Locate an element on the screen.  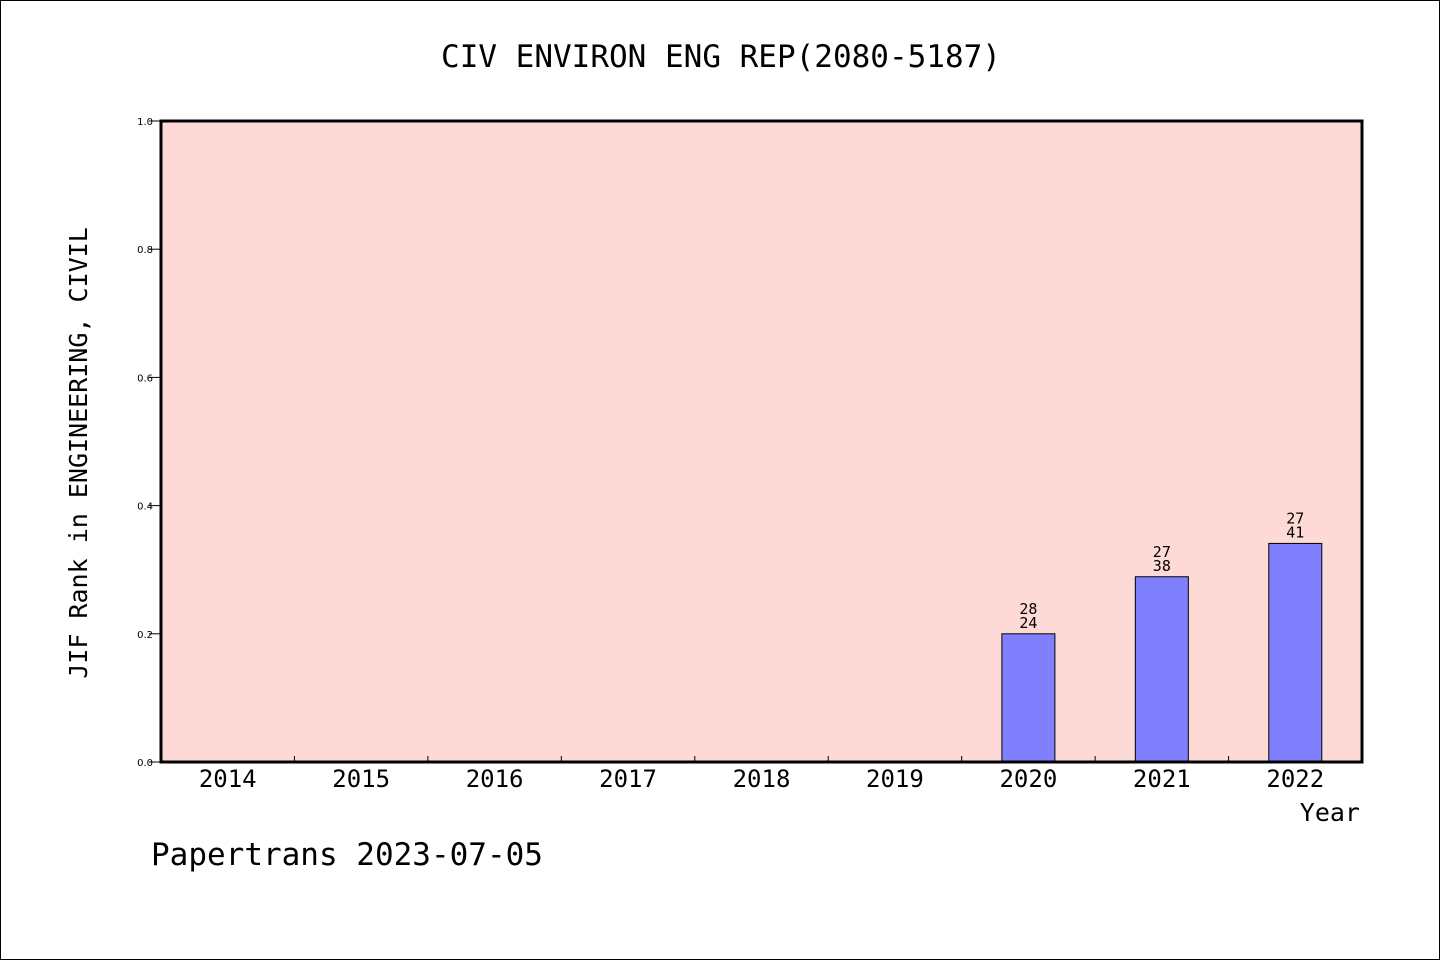
bar-2022 is located at coordinates (1295, 652).